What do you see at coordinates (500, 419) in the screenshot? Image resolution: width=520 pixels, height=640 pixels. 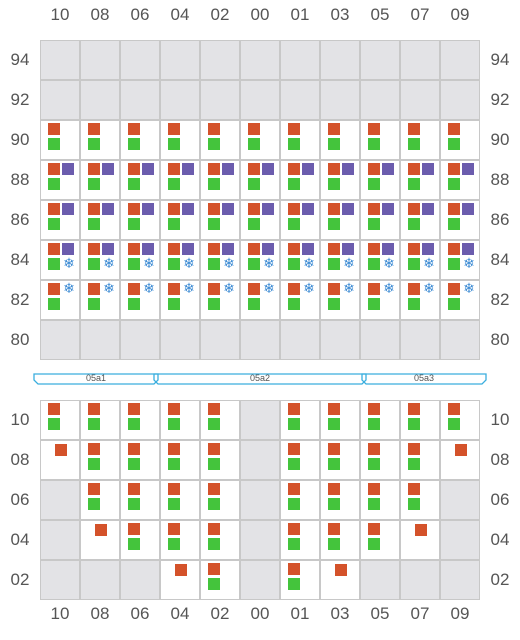 I see `row-label: 10` at bounding box center [500, 419].